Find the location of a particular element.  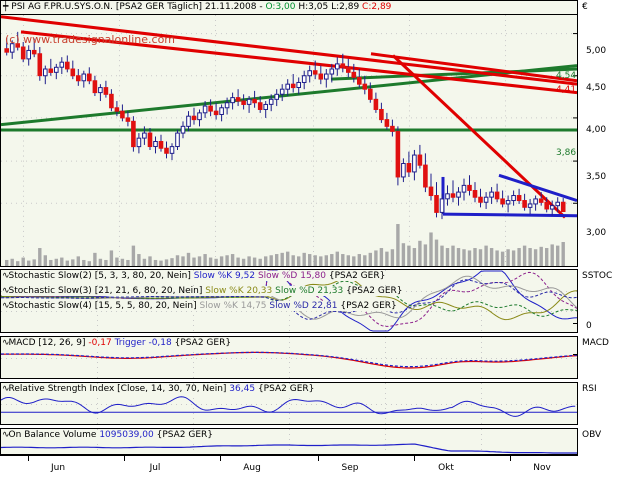

sstoc-axis-zero: 0 is located at coordinates (589, 326).